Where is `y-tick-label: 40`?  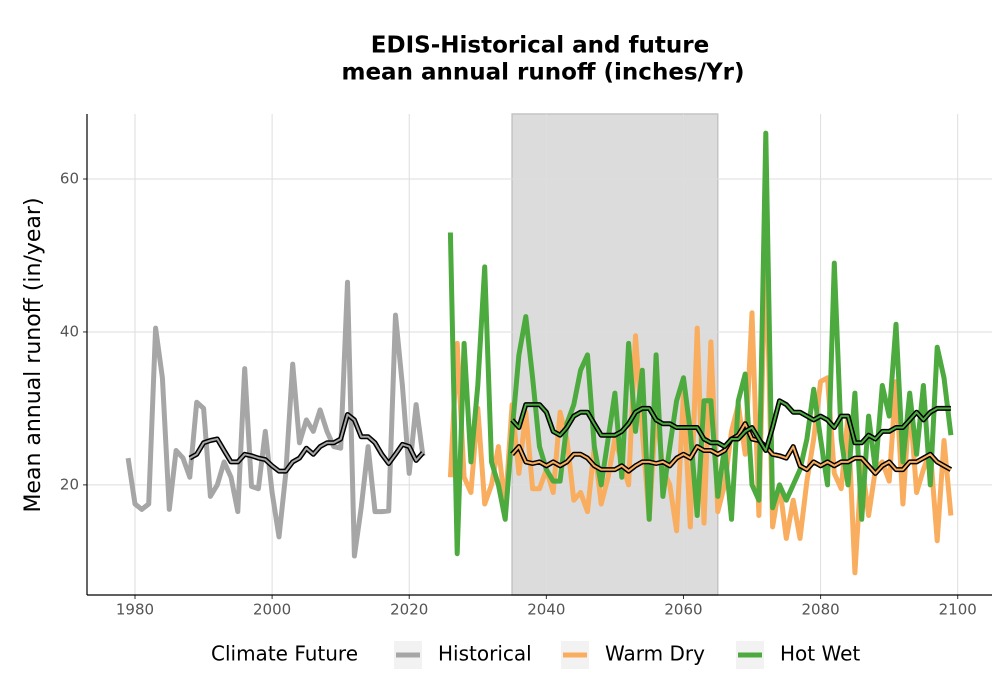
y-tick-label: 40 is located at coordinates (69, 331).